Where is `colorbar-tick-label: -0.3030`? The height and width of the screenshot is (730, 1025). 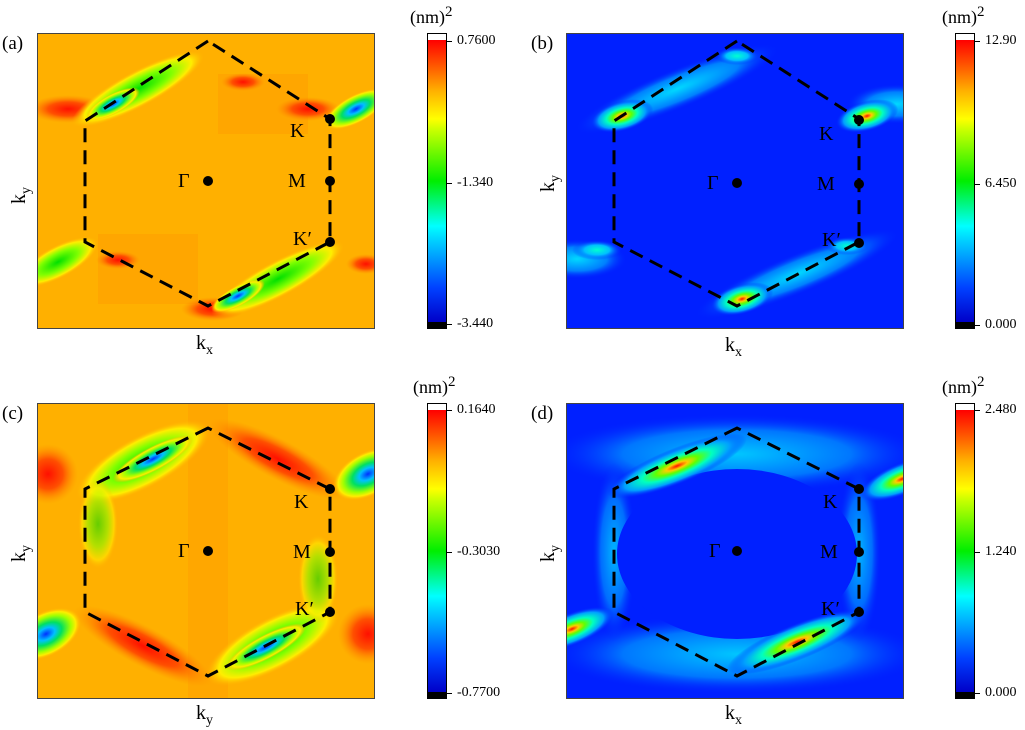
colorbar-tick-label: -0.3030 is located at coordinates (479, 551).